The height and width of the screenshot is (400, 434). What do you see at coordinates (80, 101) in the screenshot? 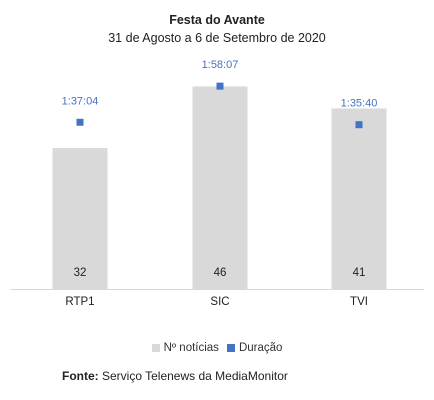
I see `duration-label-rtp1: 1:37:04` at bounding box center [80, 101].